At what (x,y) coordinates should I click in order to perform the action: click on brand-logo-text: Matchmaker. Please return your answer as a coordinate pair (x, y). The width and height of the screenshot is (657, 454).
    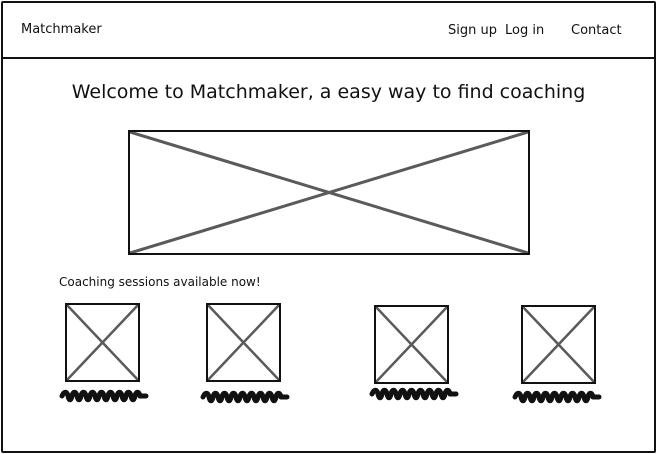
    Looking at the image, I should click on (61, 29).